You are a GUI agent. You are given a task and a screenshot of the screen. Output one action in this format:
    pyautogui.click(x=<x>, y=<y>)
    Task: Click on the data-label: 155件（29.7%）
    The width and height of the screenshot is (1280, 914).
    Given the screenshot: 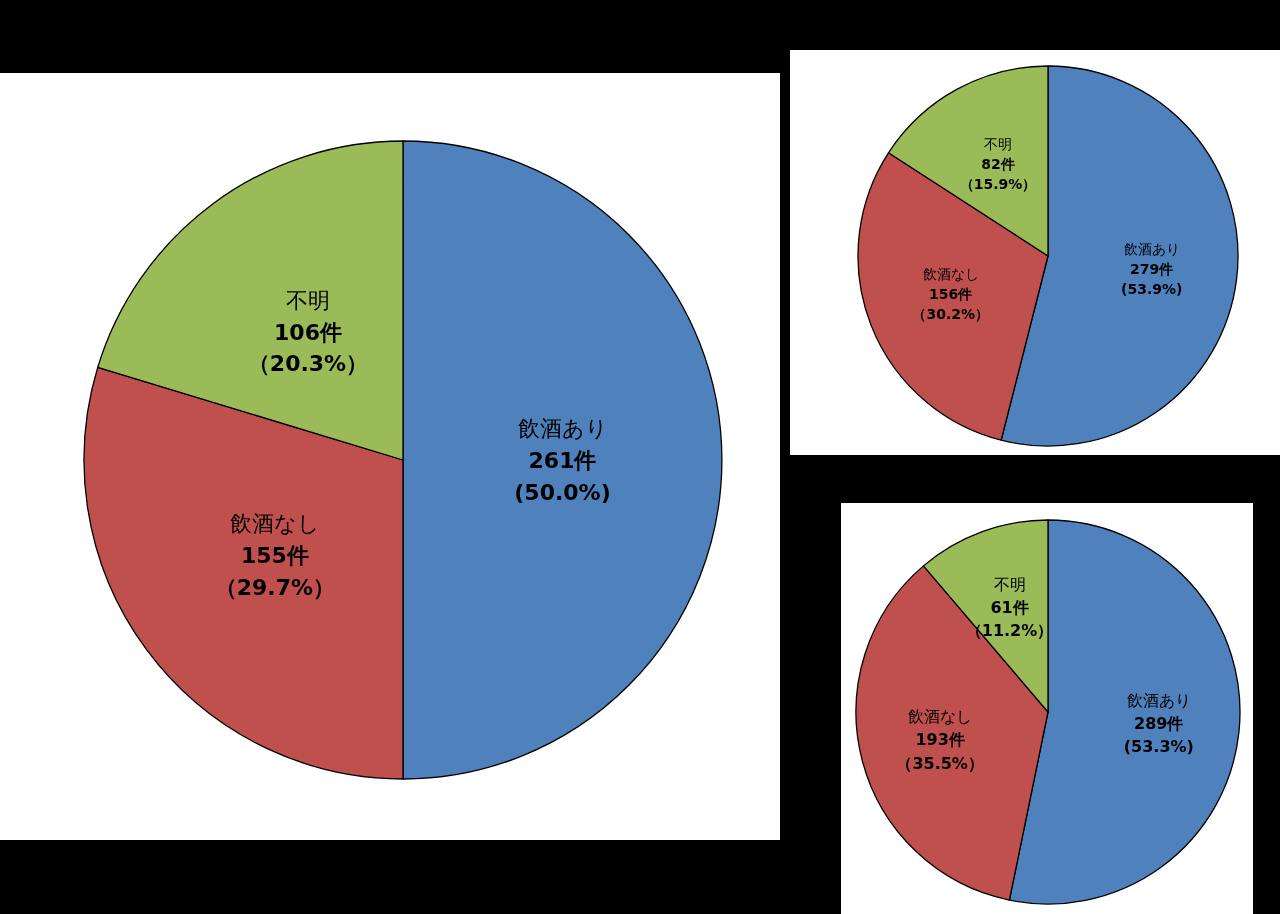 What is the action you would take?
    pyautogui.click(x=275, y=571)
    